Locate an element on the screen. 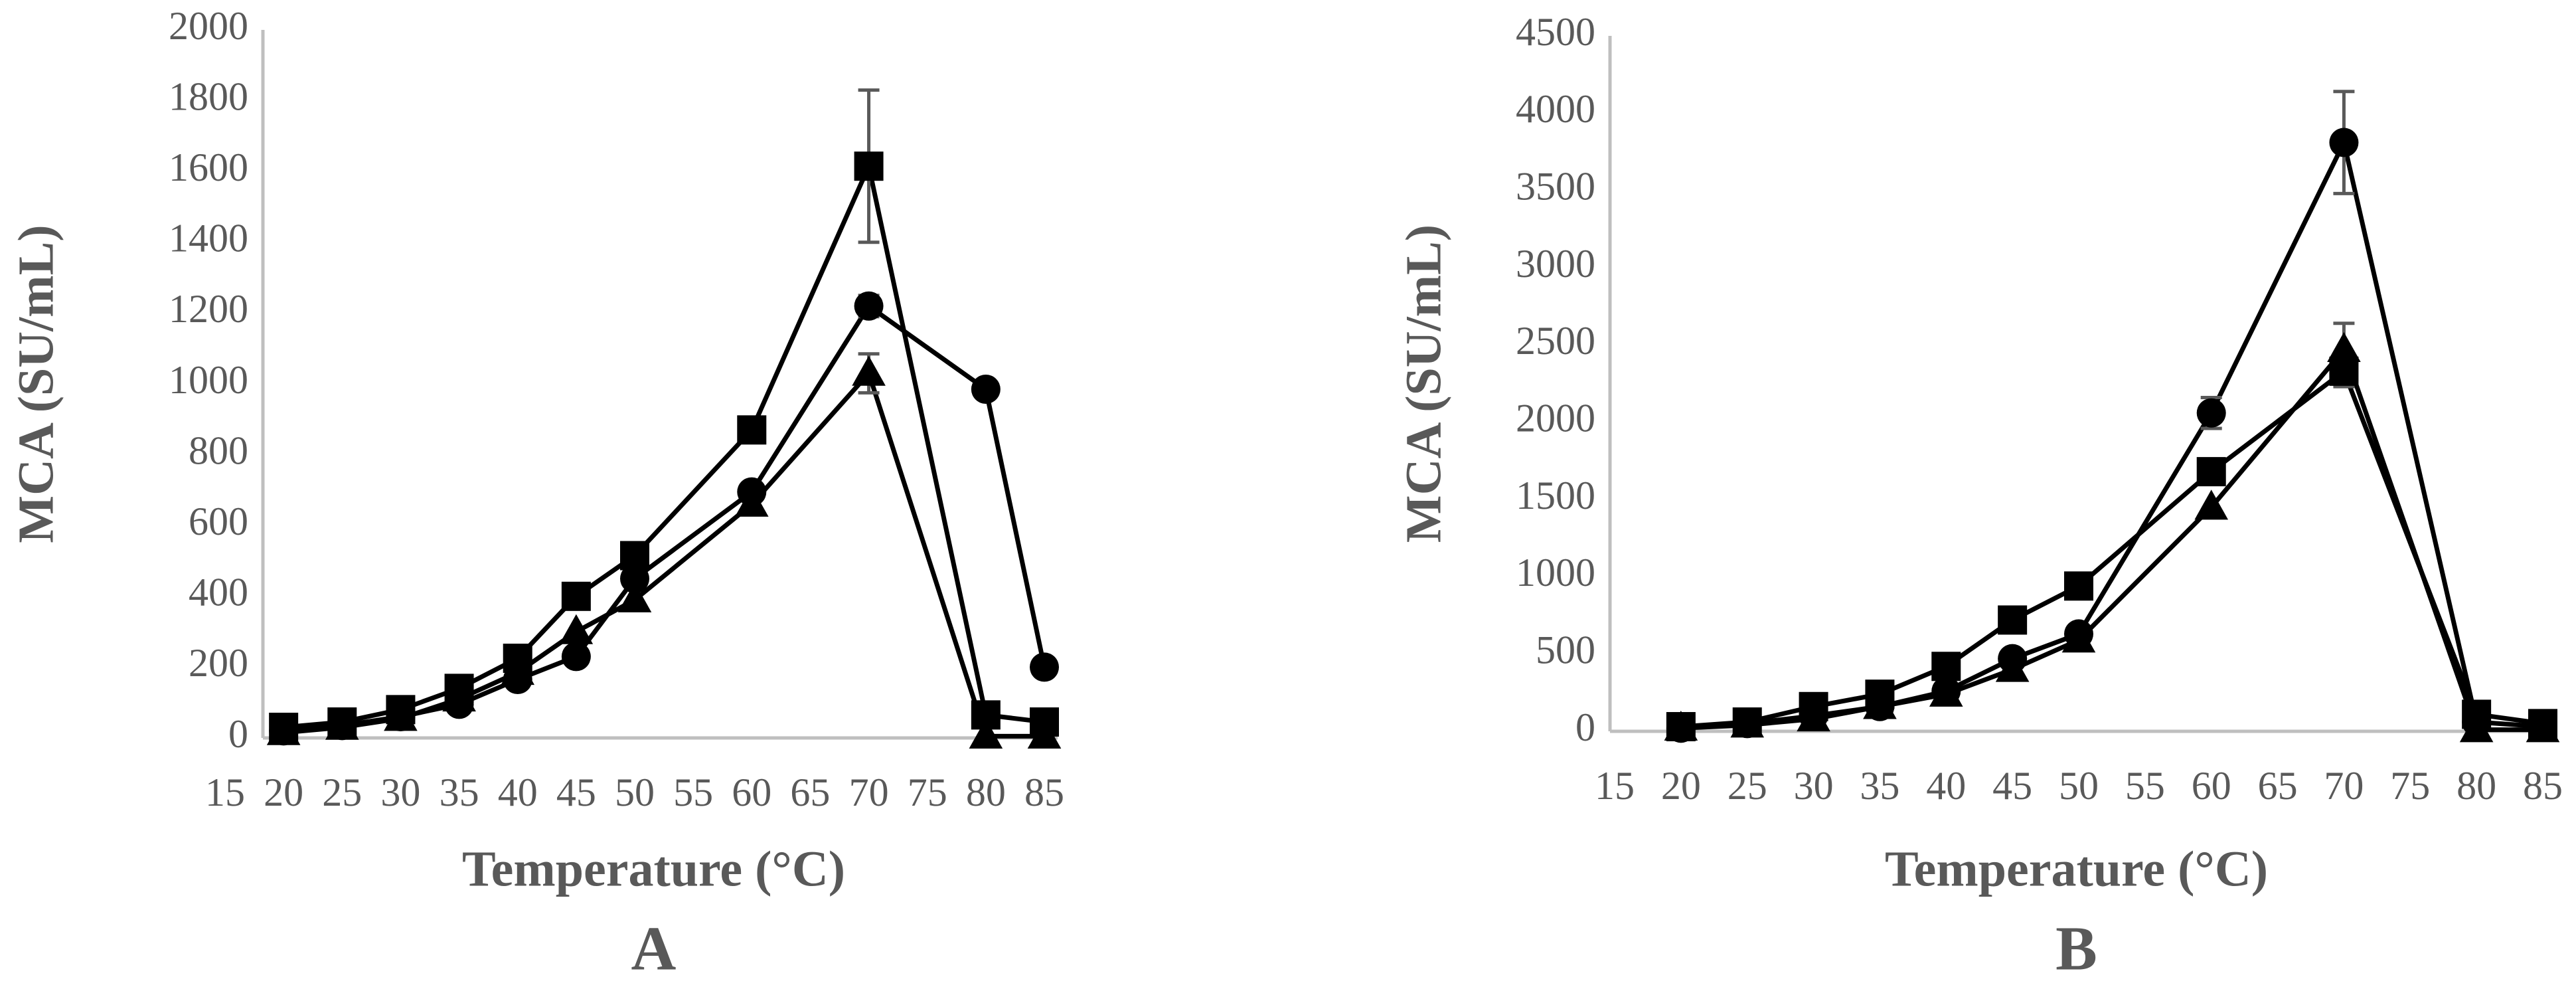 This screenshot has height=993, width=2576. y-tick-label: 1200 is located at coordinates (208, 309).